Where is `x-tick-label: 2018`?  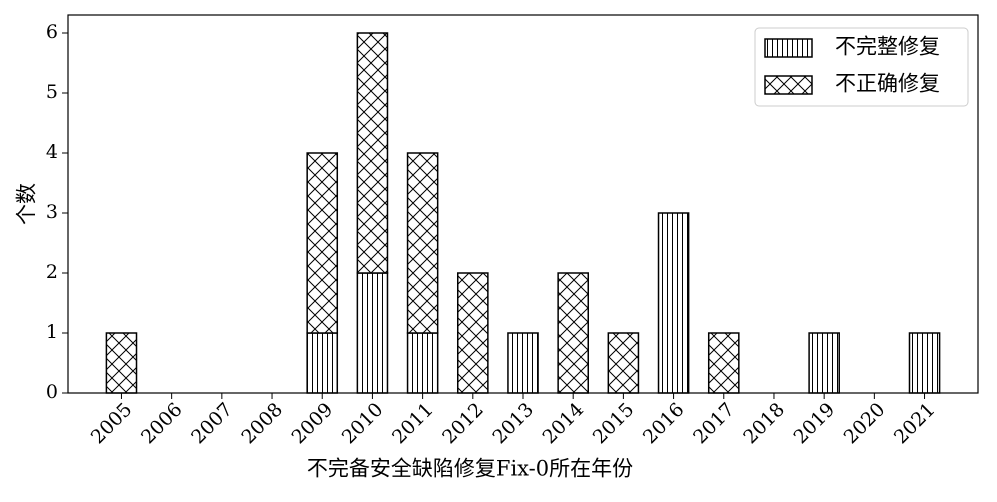
x-tick-label: 2018 is located at coordinates (764, 424).